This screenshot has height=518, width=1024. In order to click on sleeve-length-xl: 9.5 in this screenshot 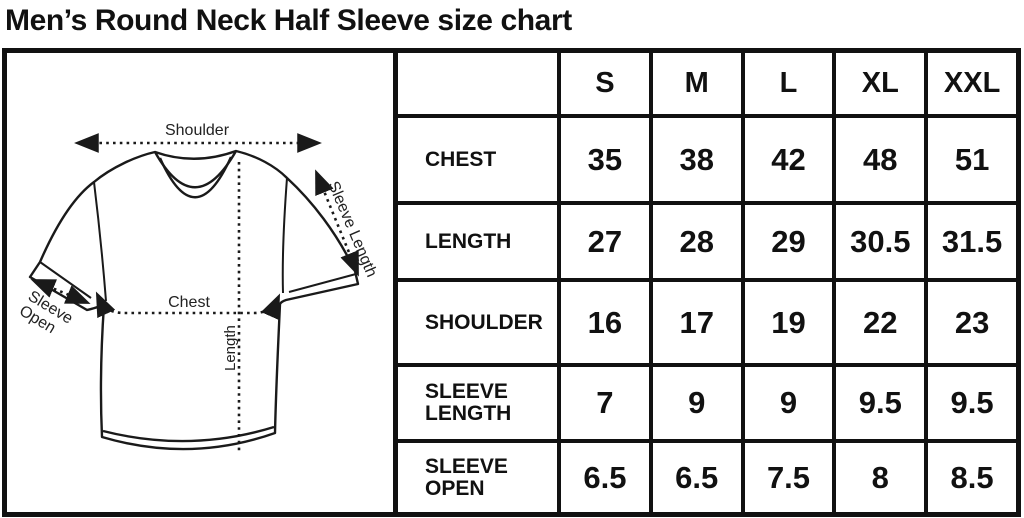, I will do `click(880, 403)`.